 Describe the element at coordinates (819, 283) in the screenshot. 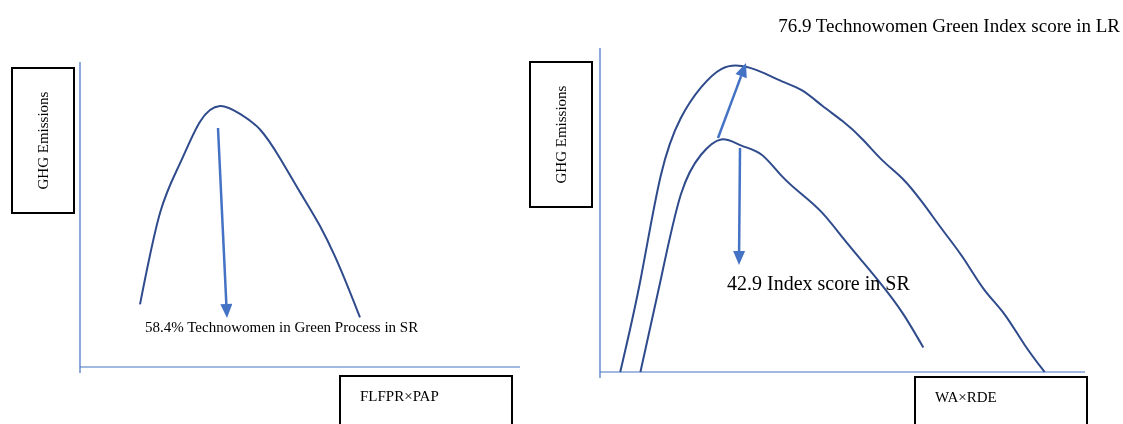

I see `annotation: 42.9 Index score in SR` at that location.